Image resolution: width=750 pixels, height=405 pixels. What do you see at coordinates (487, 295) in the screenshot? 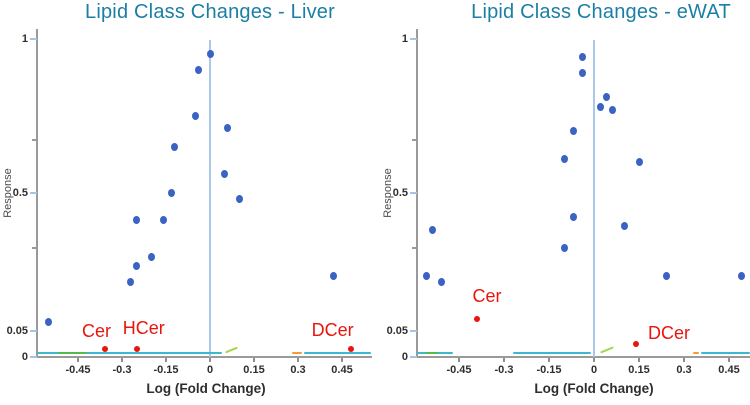
I see `highlight-label: Cer` at bounding box center [487, 295].